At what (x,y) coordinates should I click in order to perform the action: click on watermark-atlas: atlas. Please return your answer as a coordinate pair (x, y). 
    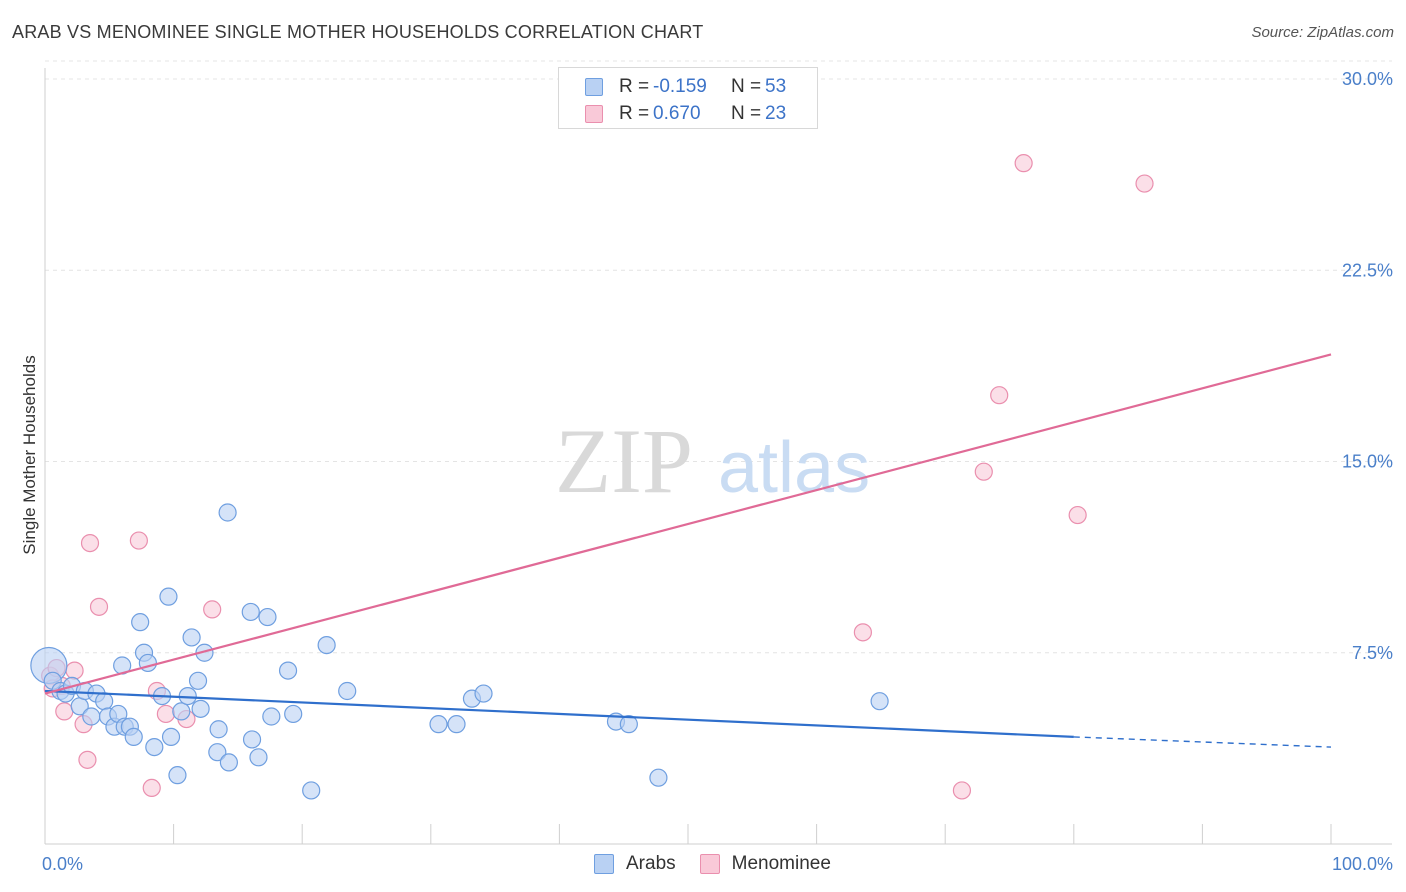
    Looking at the image, I should click on (794, 468).